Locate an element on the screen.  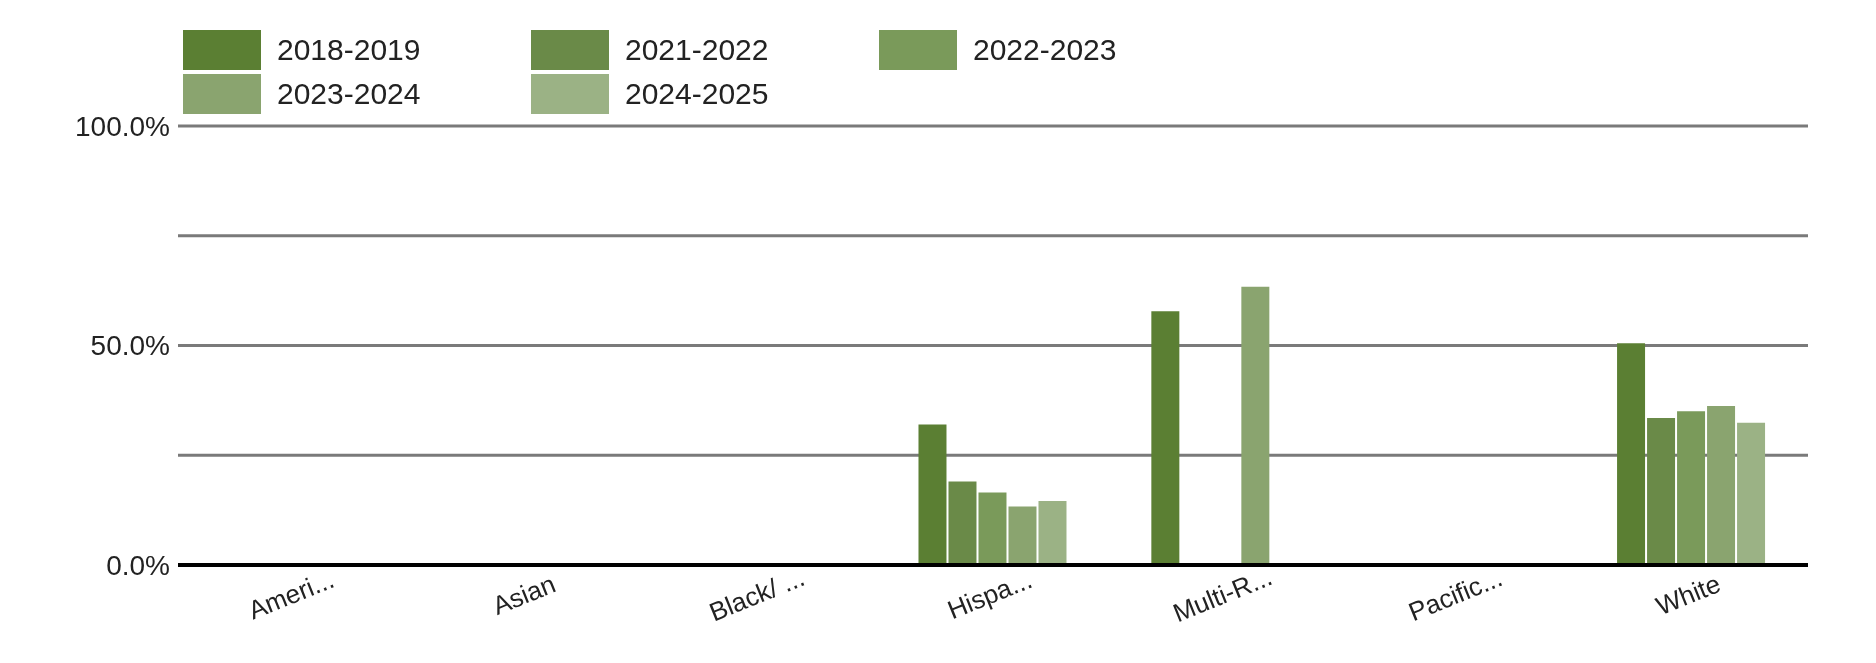
y-tick-label: 50.0% is located at coordinates (130, 346).